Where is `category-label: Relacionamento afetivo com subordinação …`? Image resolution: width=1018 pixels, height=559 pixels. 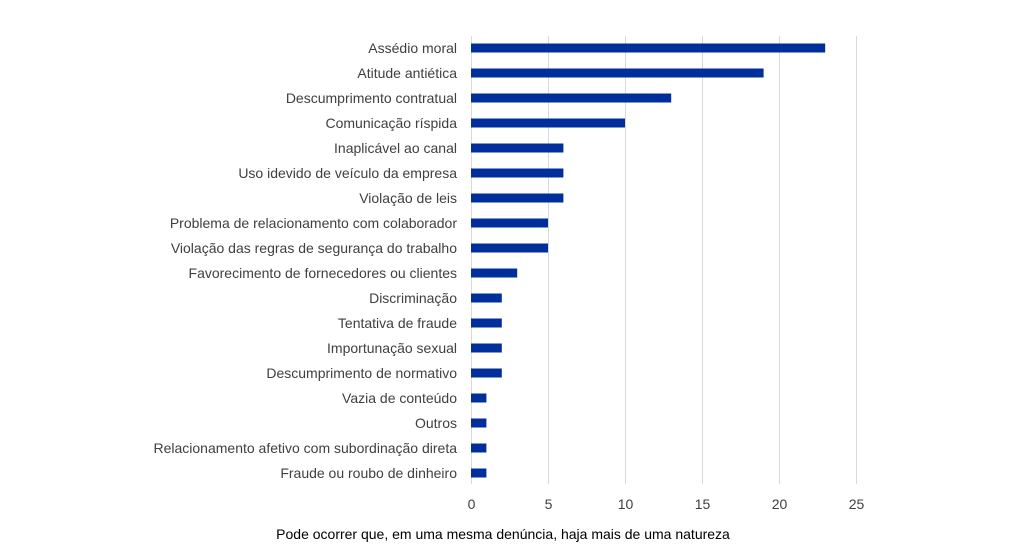
category-label: Relacionamento afetivo com subordinação … is located at coordinates (305, 448).